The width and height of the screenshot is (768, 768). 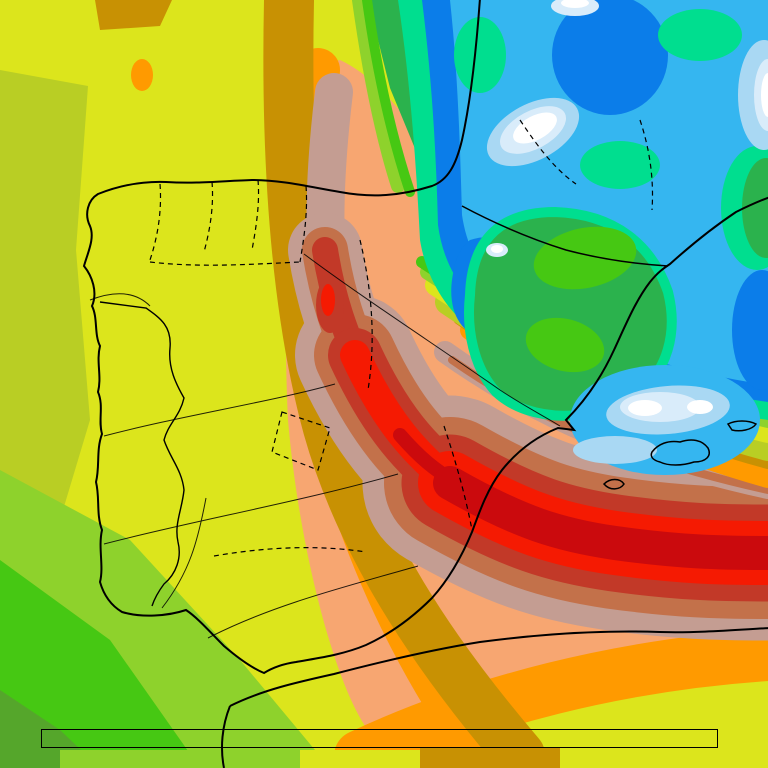 I want to click on ibiza-island, so click(x=613, y=484).